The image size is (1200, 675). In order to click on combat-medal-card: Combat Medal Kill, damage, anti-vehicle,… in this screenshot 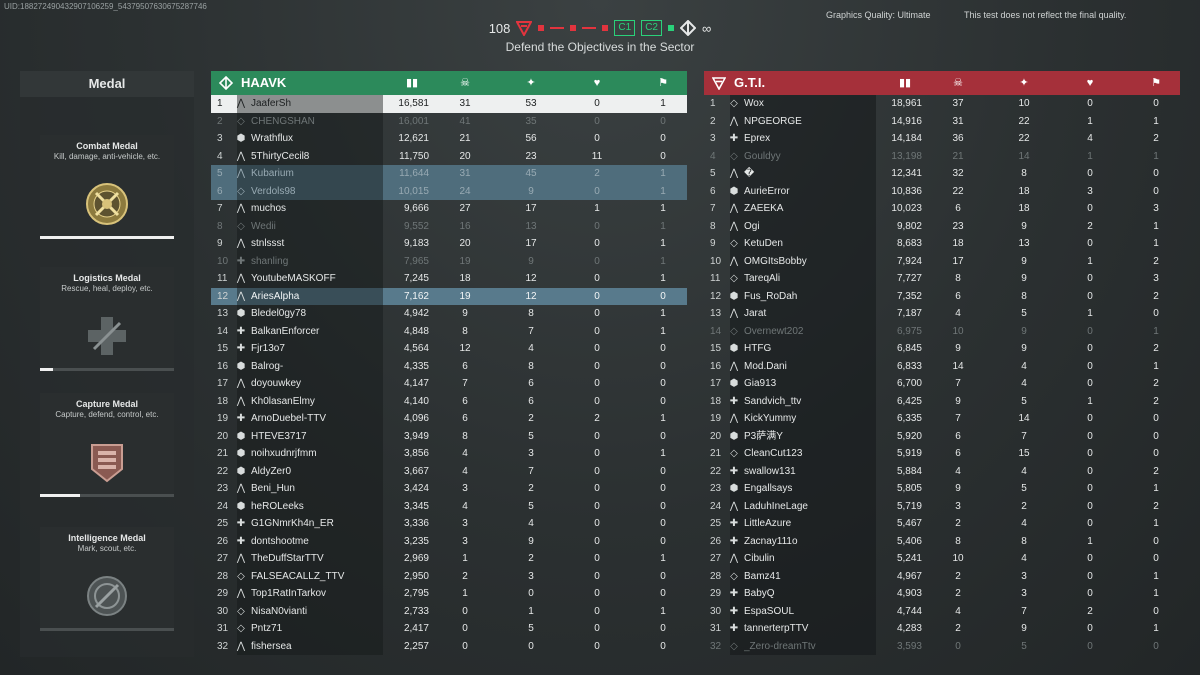, I will do `click(107, 187)`.